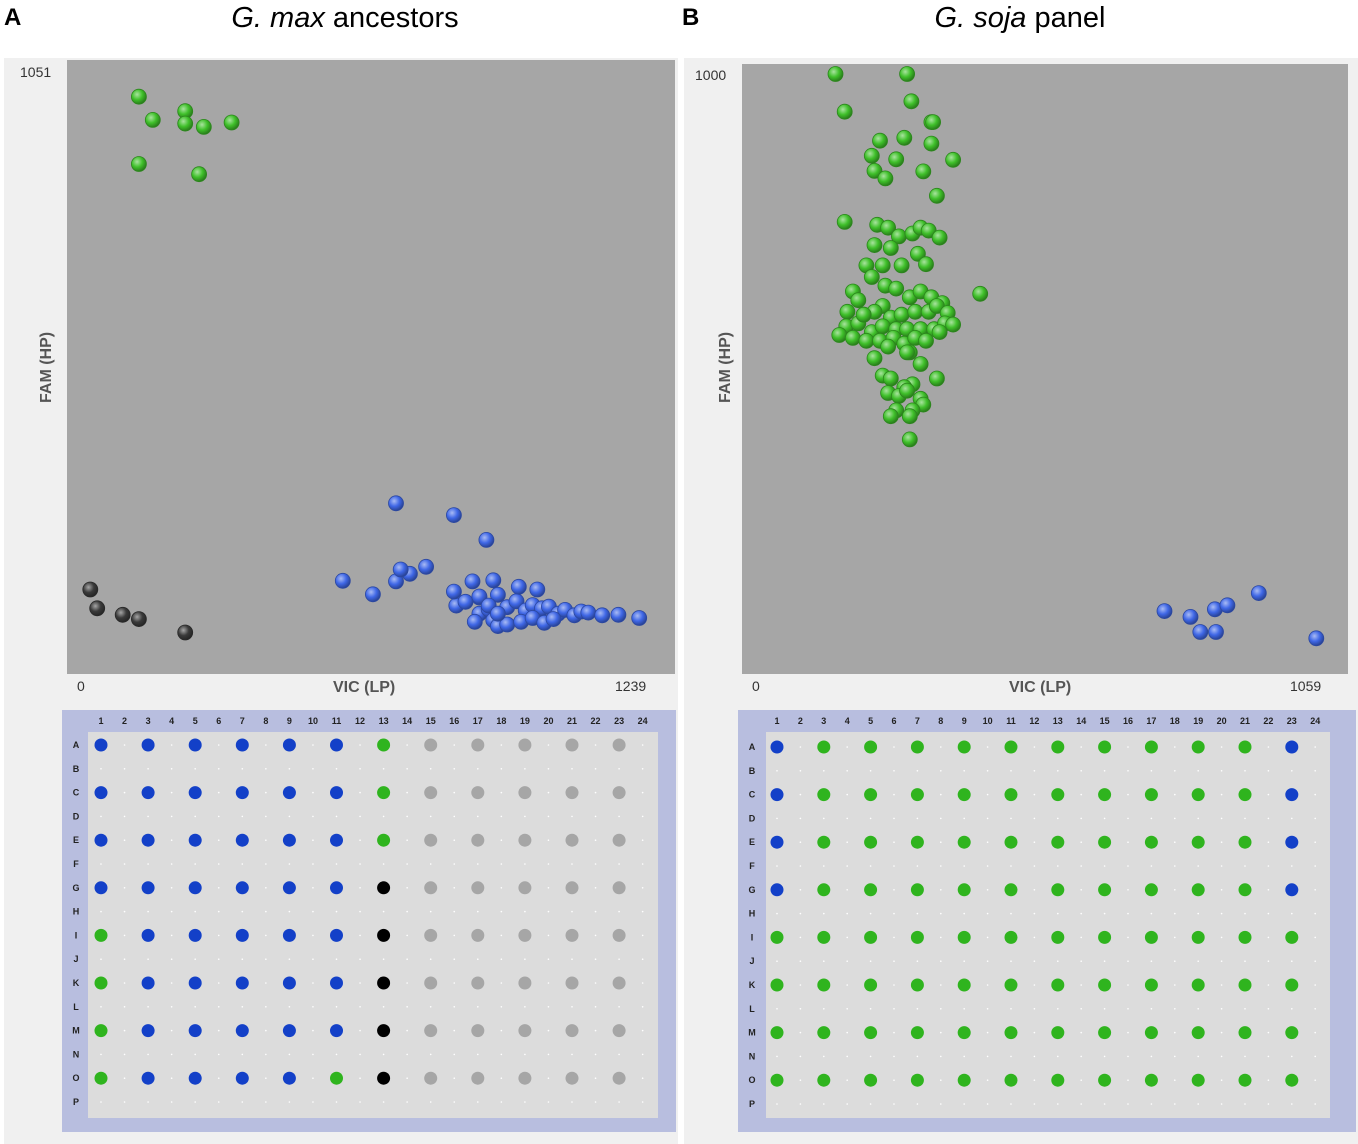  Describe the element at coordinates (1292, 721) in the screenshot. I see `plate-column-label: 23` at that location.